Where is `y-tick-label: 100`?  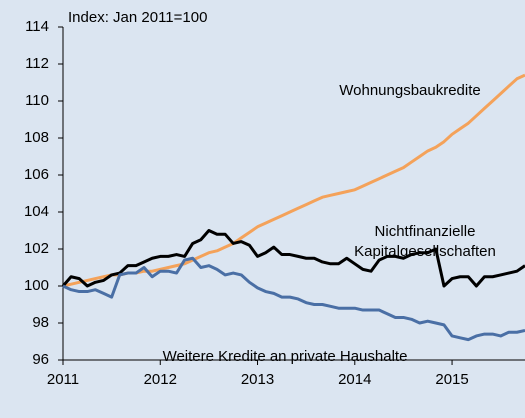 y-tick-label: 100 is located at coordinates (36, 285).